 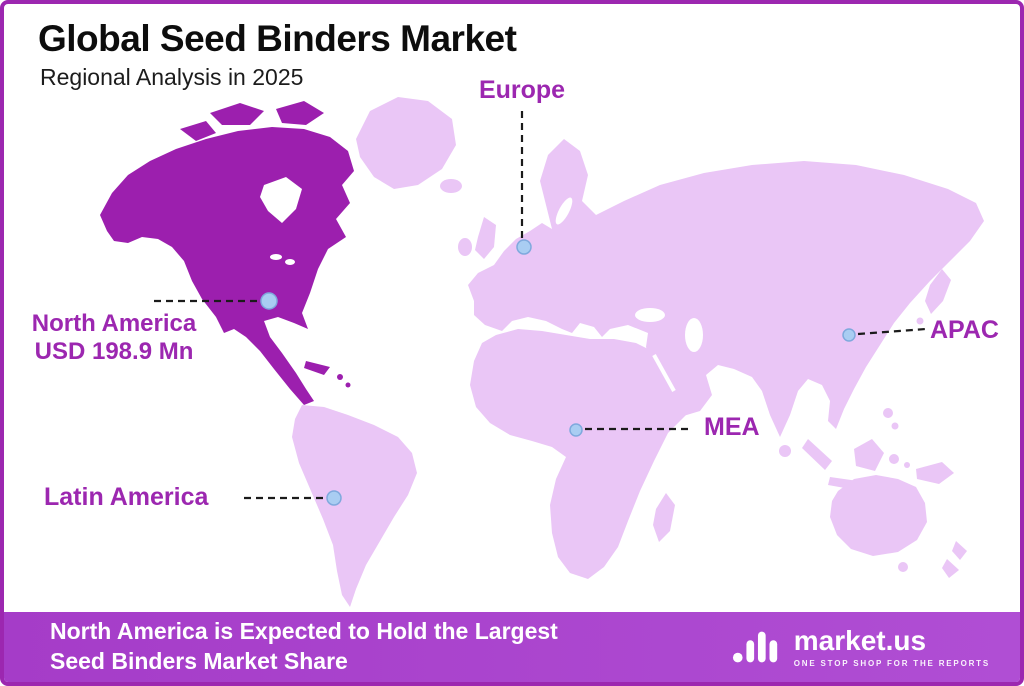 What do you see at coordinates (650, 315) in the screenshot?
I see `black-sea-water` at bounding box center [650, 315].